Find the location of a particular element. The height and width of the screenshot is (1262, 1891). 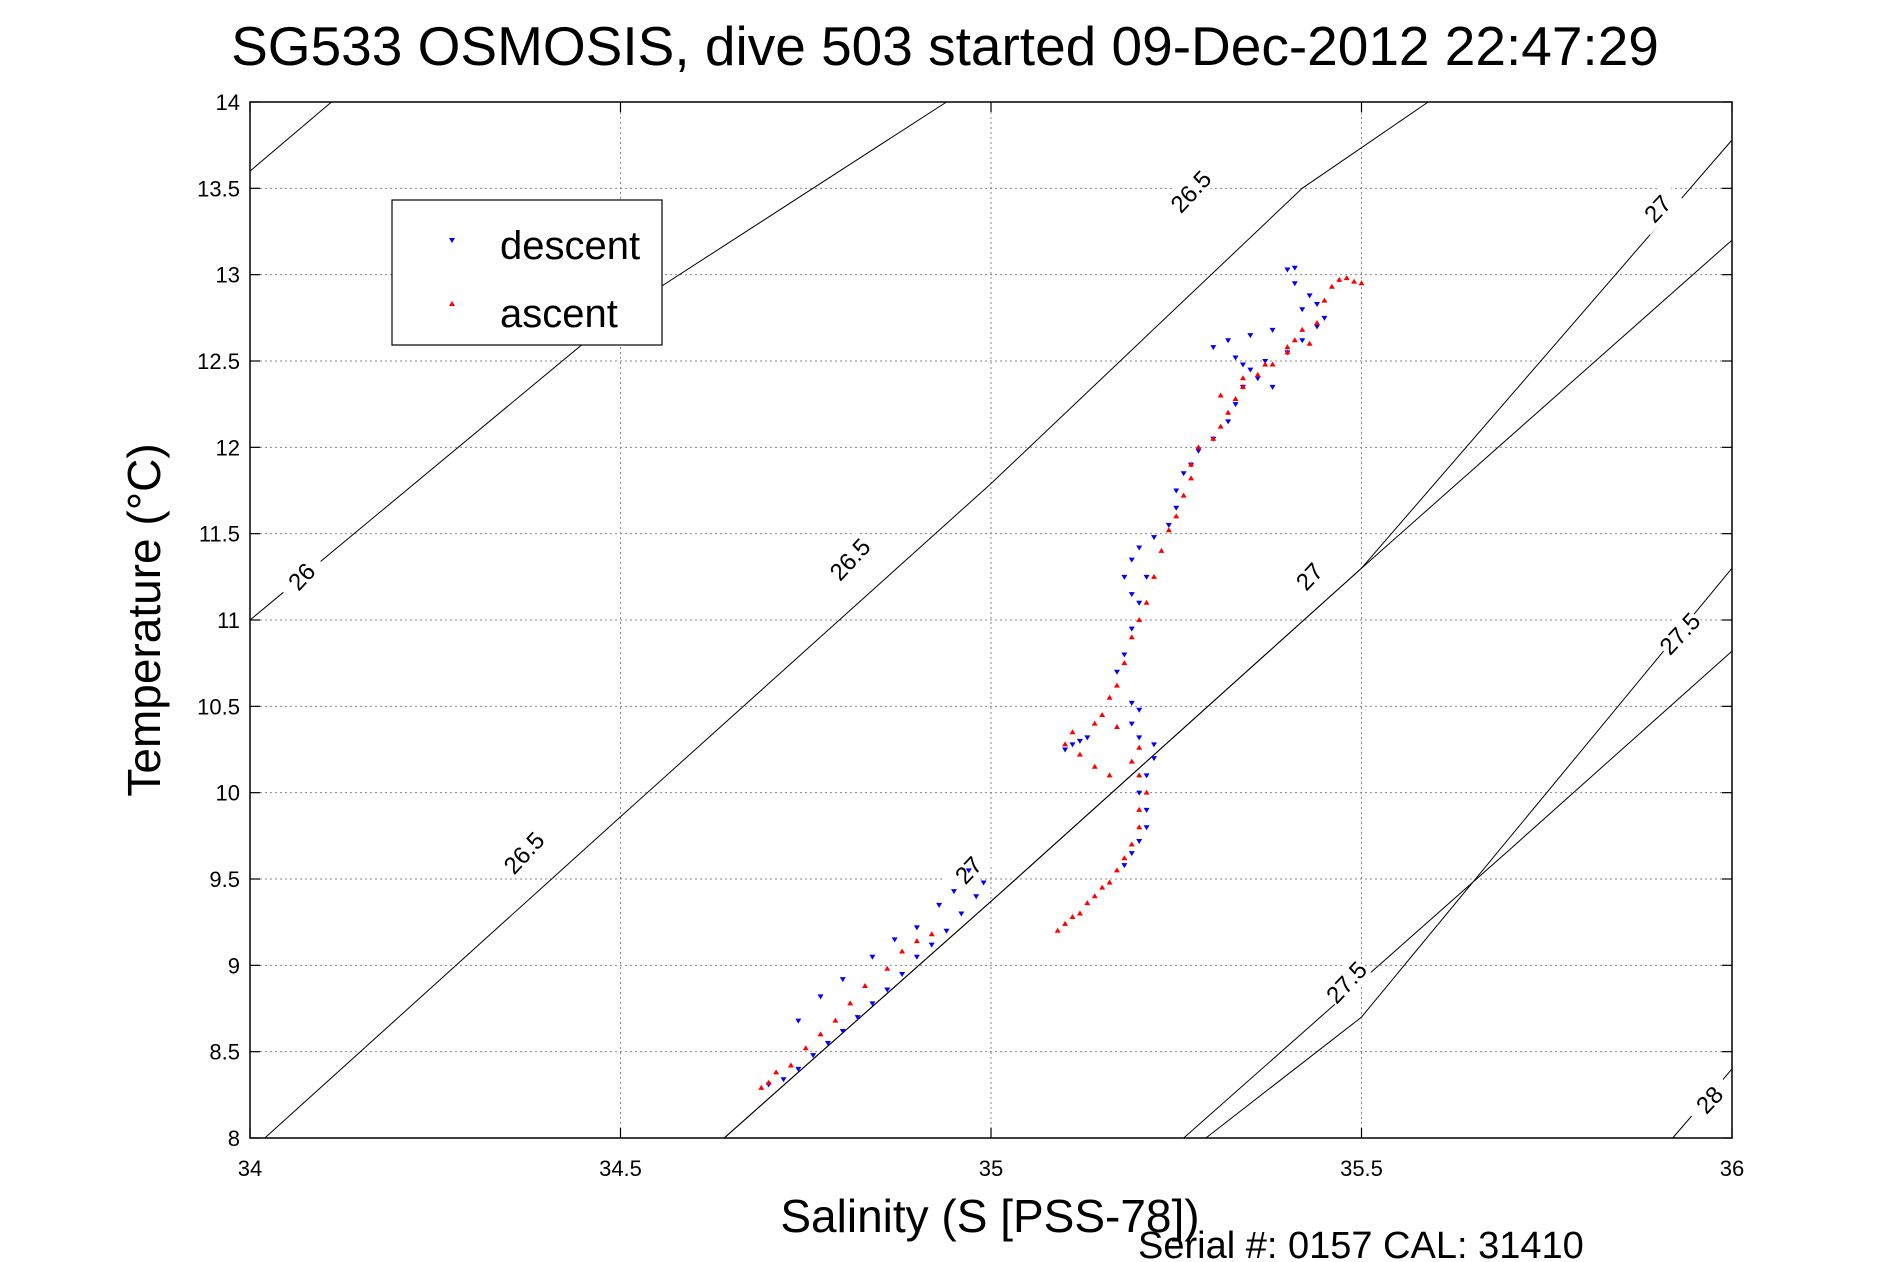

legend-ascent-label: ascent is located at coordinates (559, 314).